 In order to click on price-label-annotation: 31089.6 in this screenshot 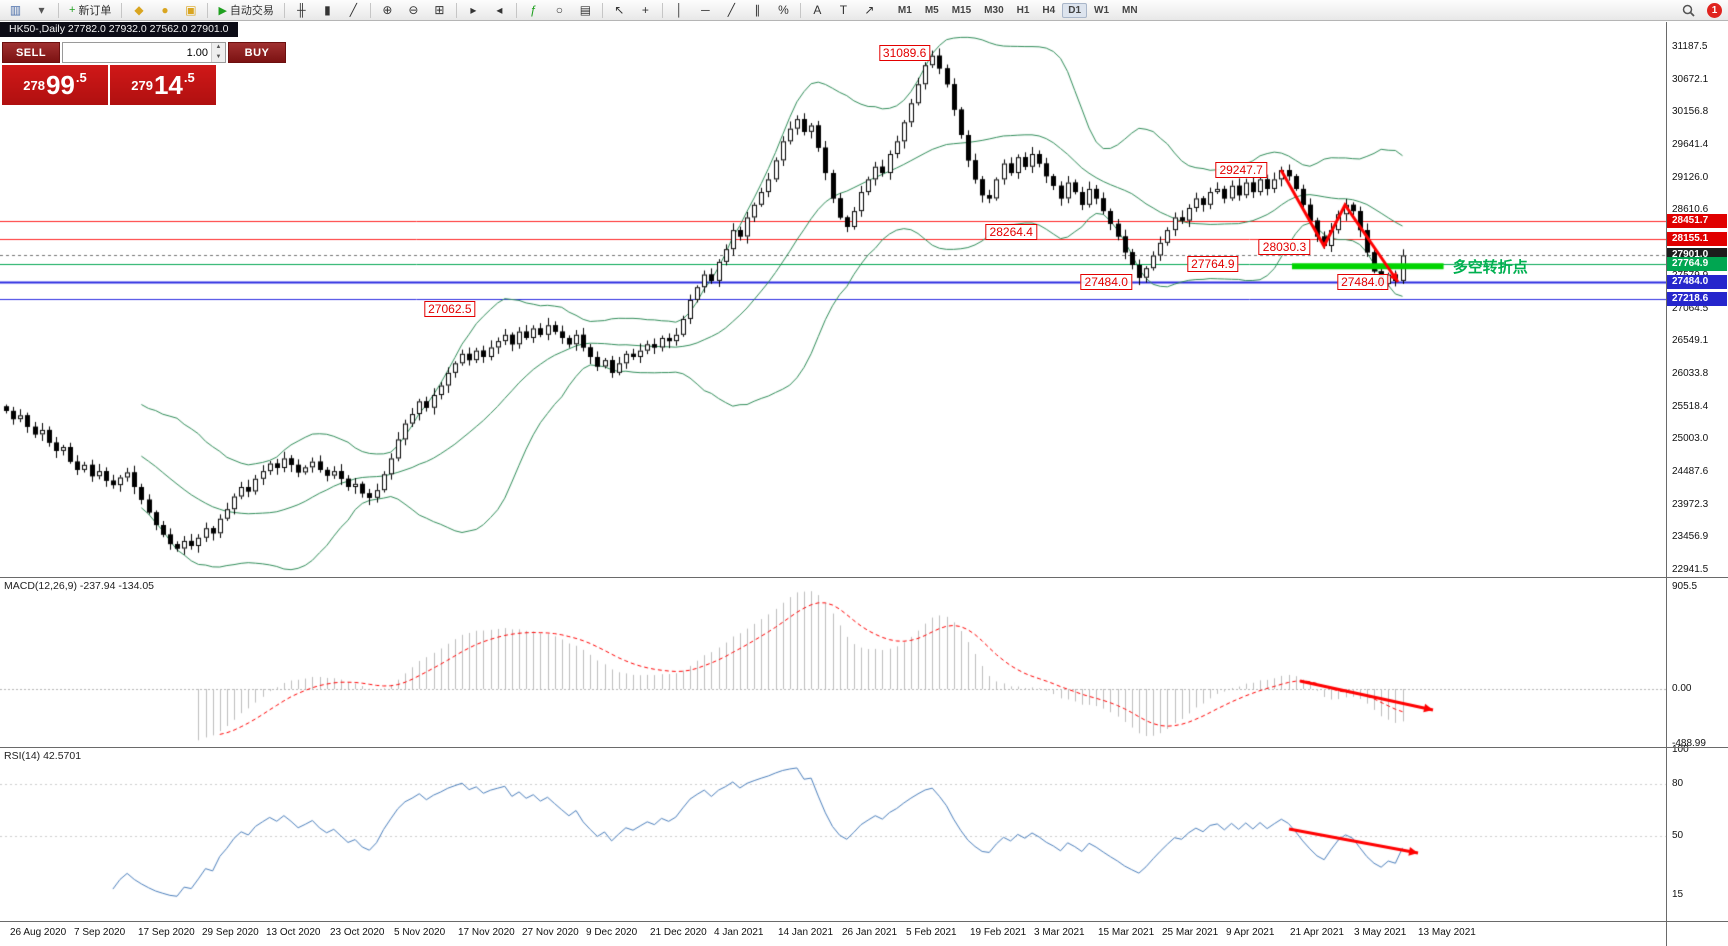, I will do `click(904, 53)`.